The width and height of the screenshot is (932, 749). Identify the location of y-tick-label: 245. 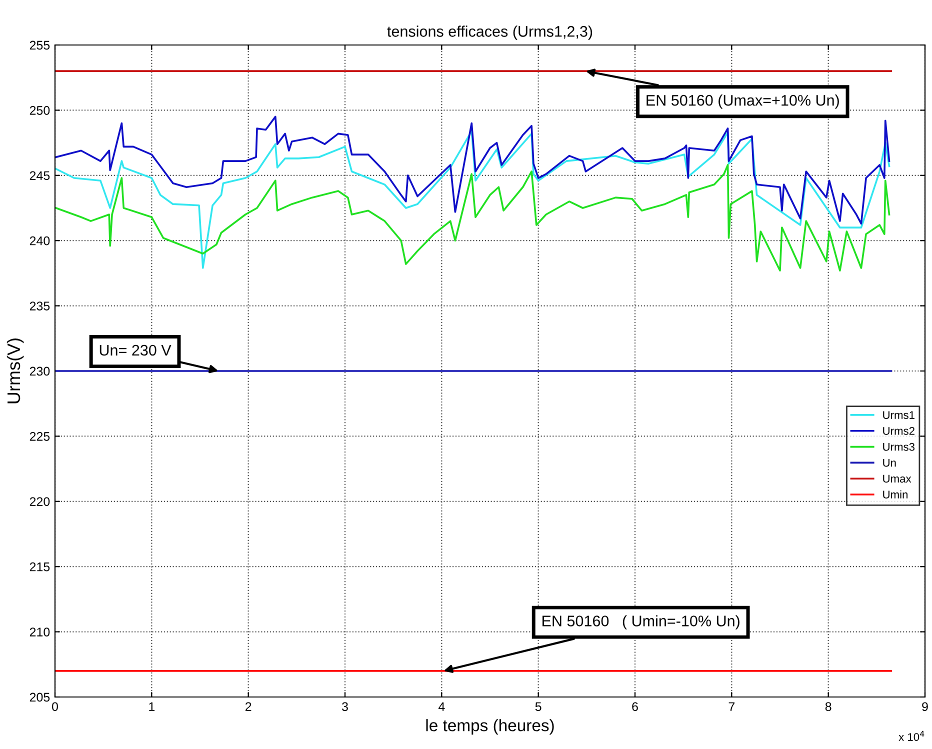
(40, 175).